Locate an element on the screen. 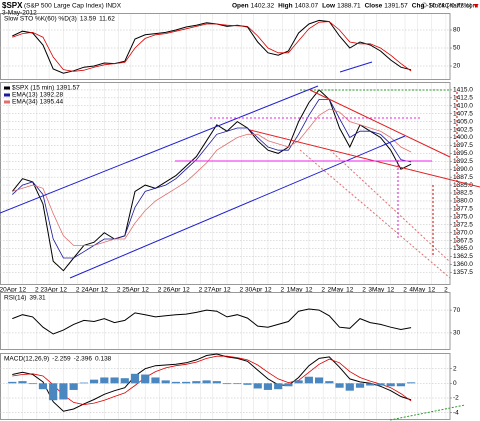 Image resolution: width=480 pixels, height=421 pixels. legend-value: 39.31 is located at coordinates (37, 298).